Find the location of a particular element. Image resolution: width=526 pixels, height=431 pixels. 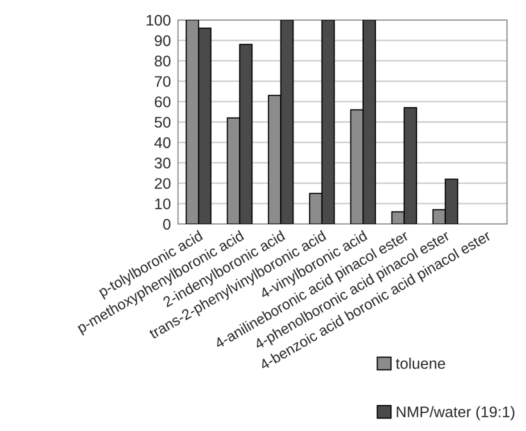

y-tick-label: 50 is located at coordinates (162, 122).